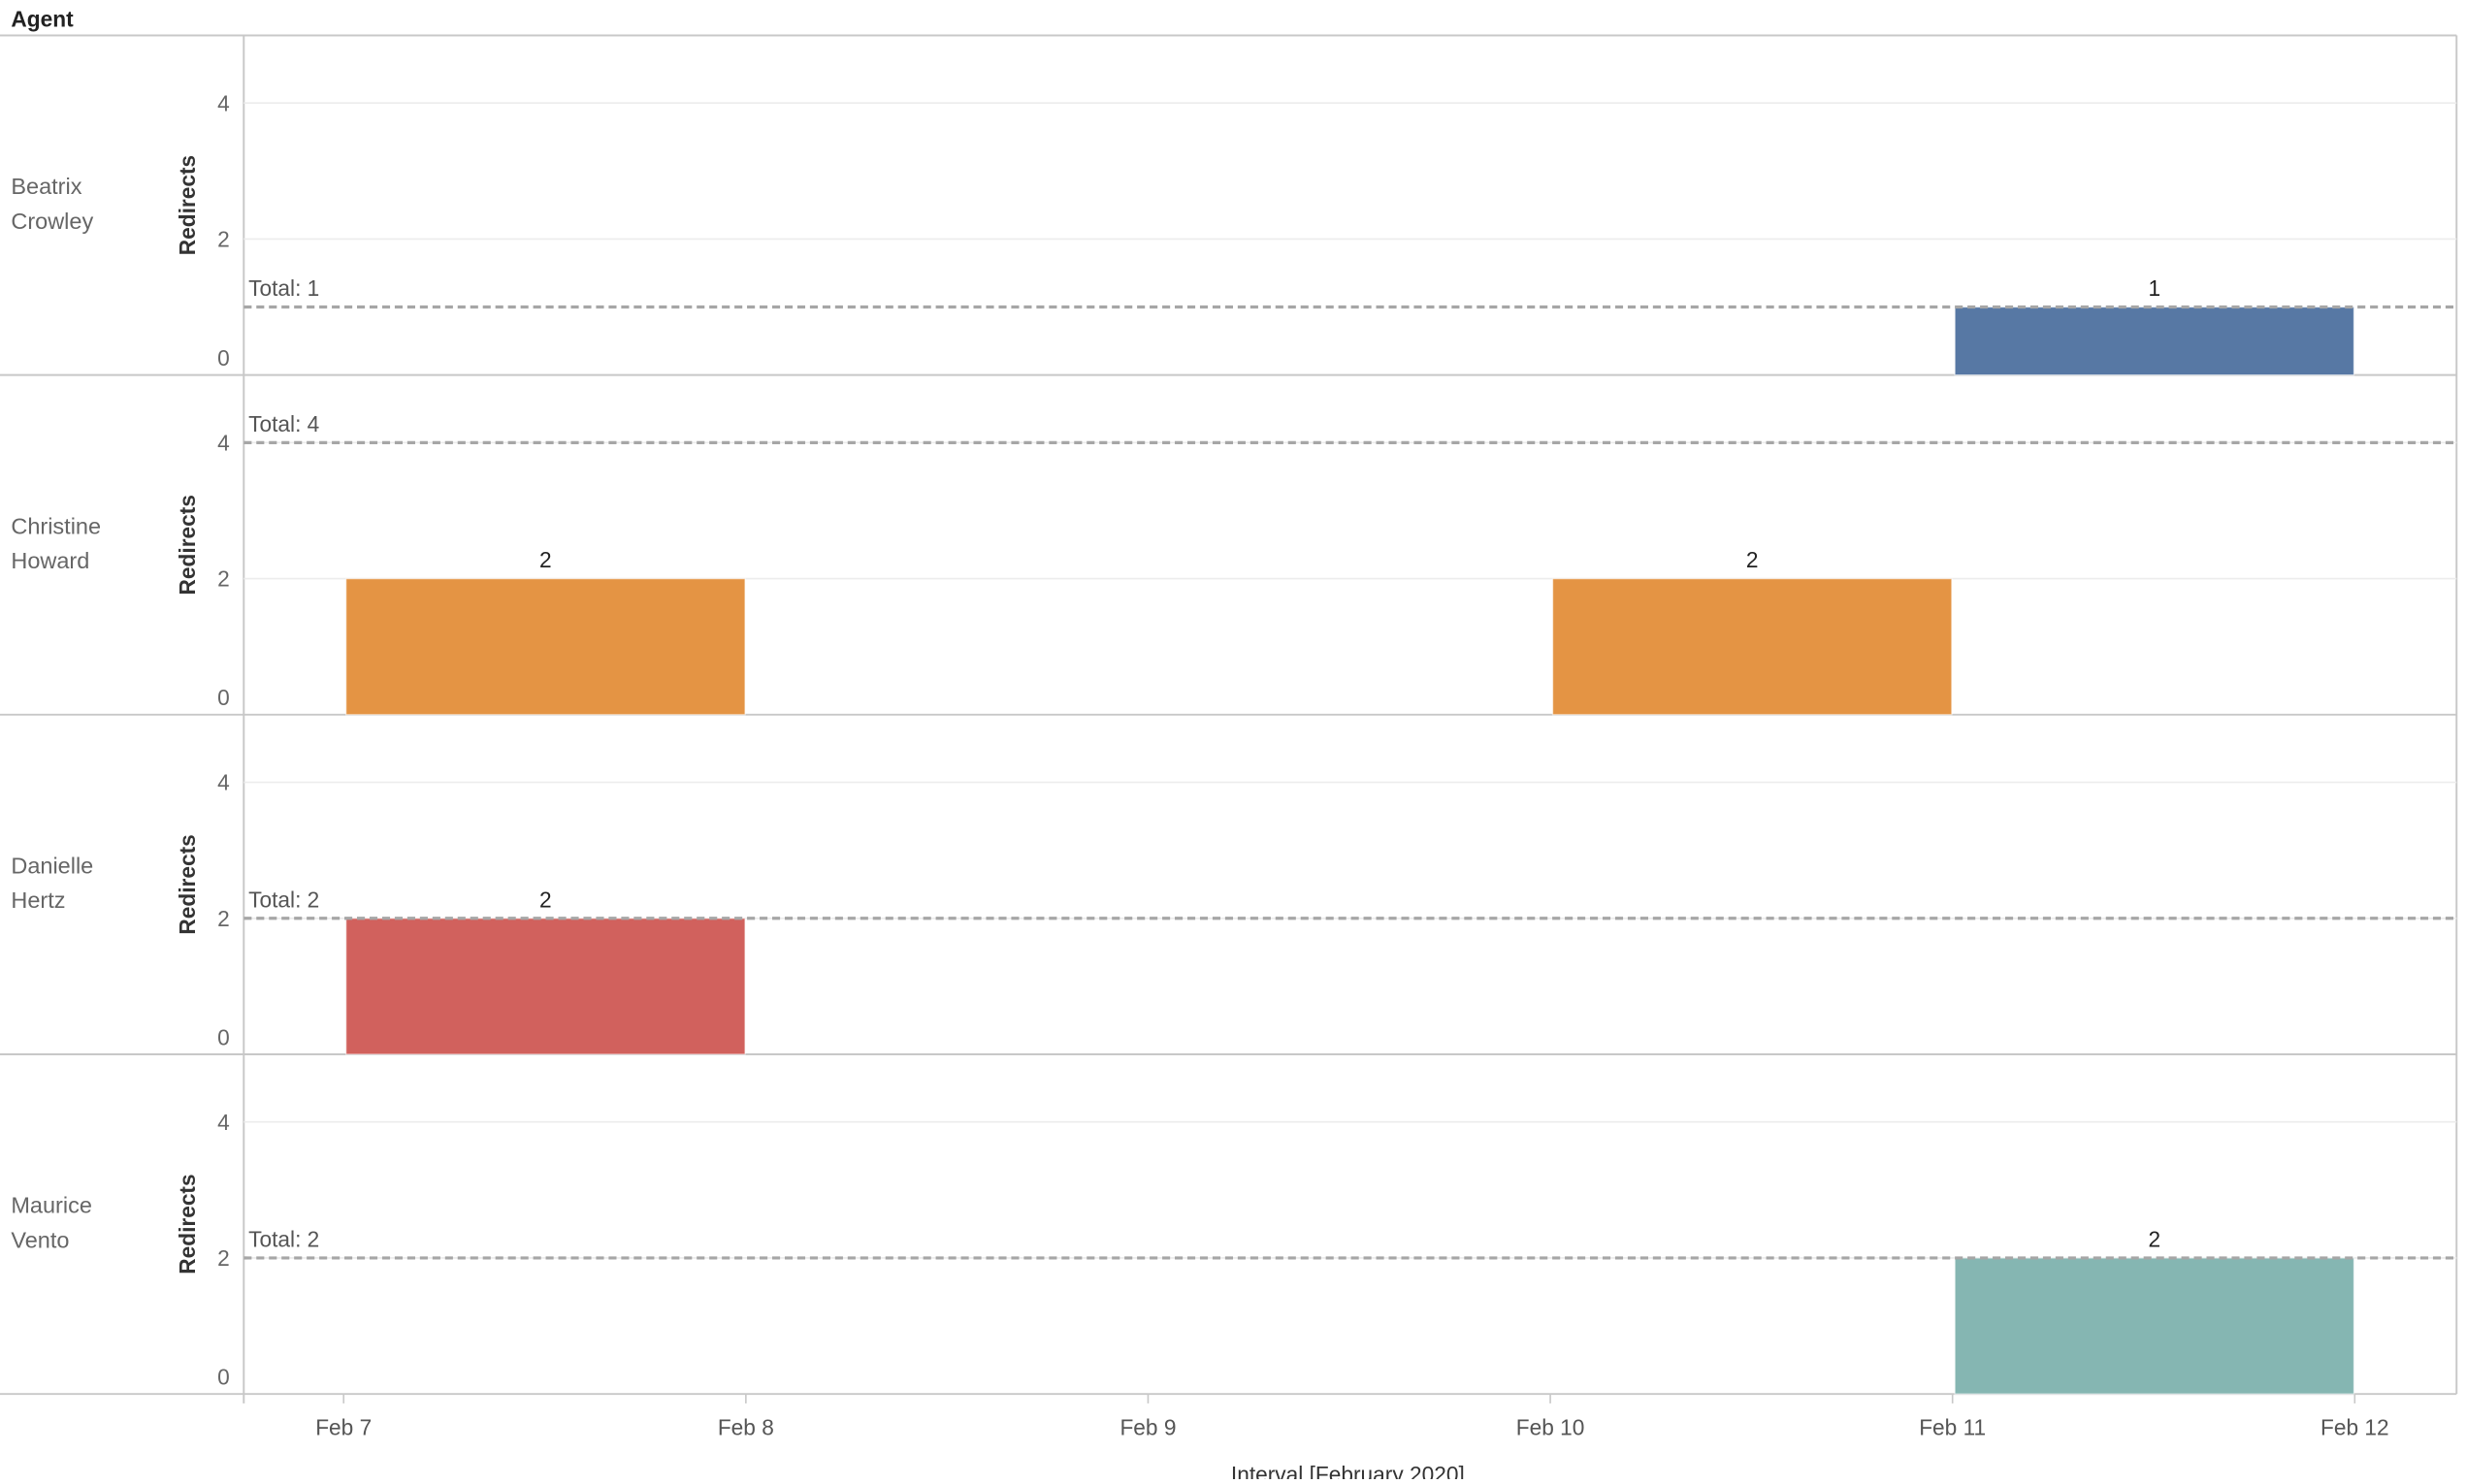  What do you see at coordinates (1348, 1470) in the screenshot?
I see `x-axis-title: Interval [February 2020]` at bounding box center [1348, 1470].